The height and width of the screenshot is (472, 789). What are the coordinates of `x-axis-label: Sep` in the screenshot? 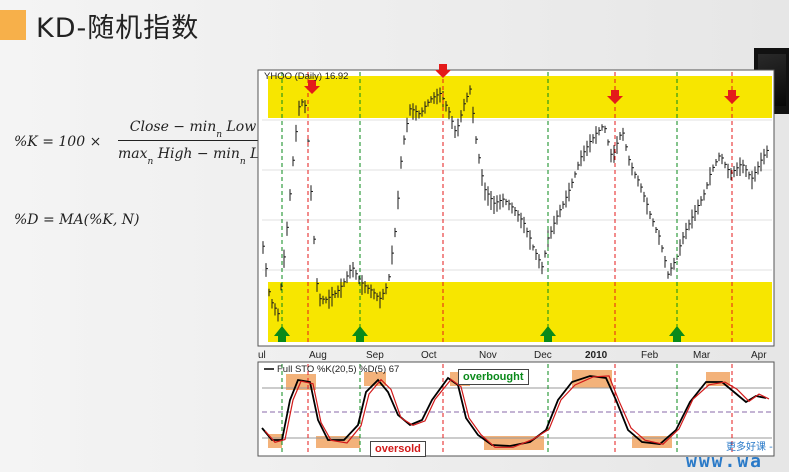 It's located at (375, 355).